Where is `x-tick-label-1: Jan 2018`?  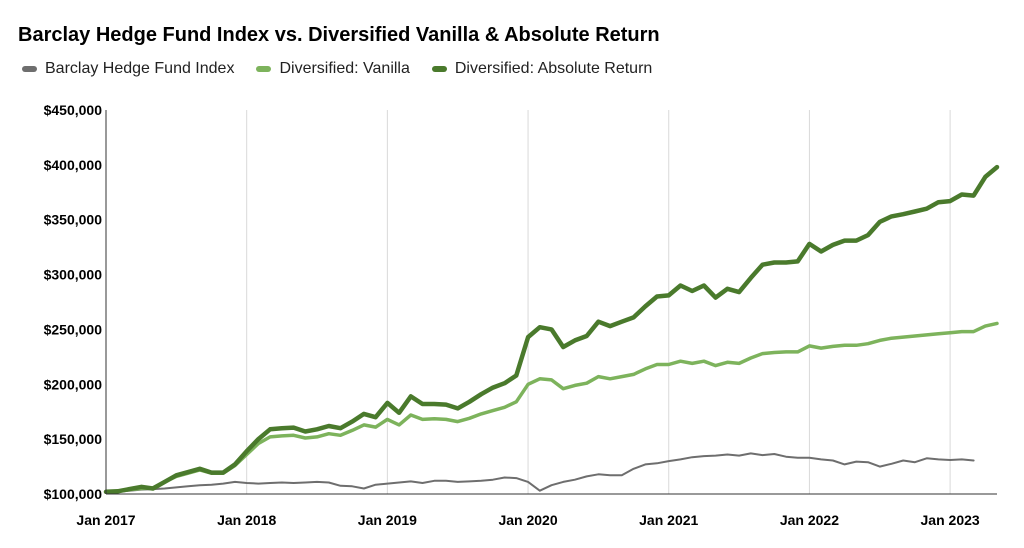
x-tick-label-1: Jan 2018 is located at coordinates (246, 520).